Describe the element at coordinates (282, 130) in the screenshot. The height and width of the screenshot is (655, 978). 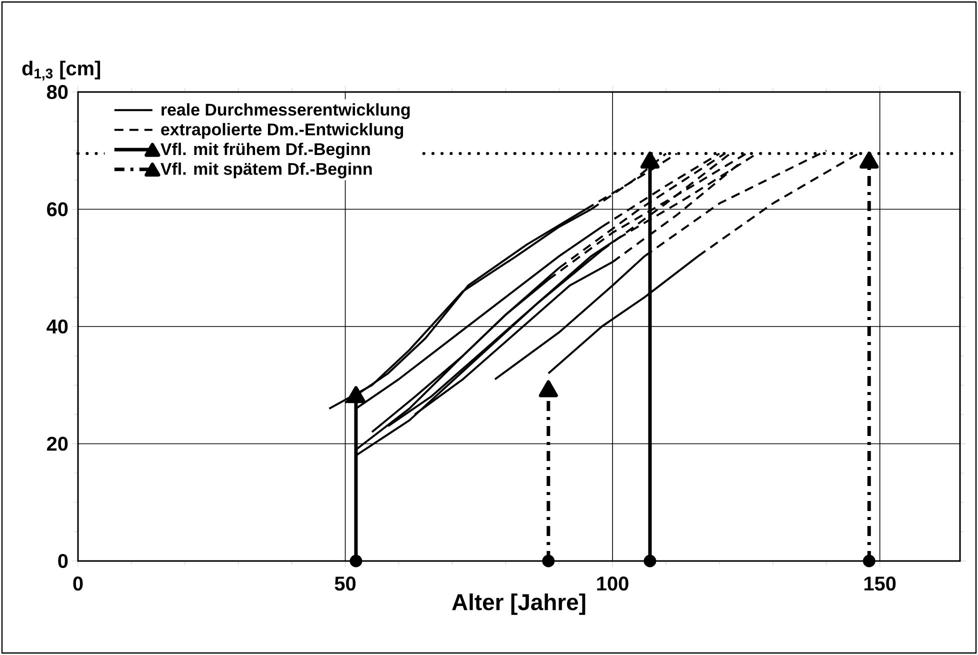
I see `legend-label: extrapolierte Dm.-Entwicklung` at that location.